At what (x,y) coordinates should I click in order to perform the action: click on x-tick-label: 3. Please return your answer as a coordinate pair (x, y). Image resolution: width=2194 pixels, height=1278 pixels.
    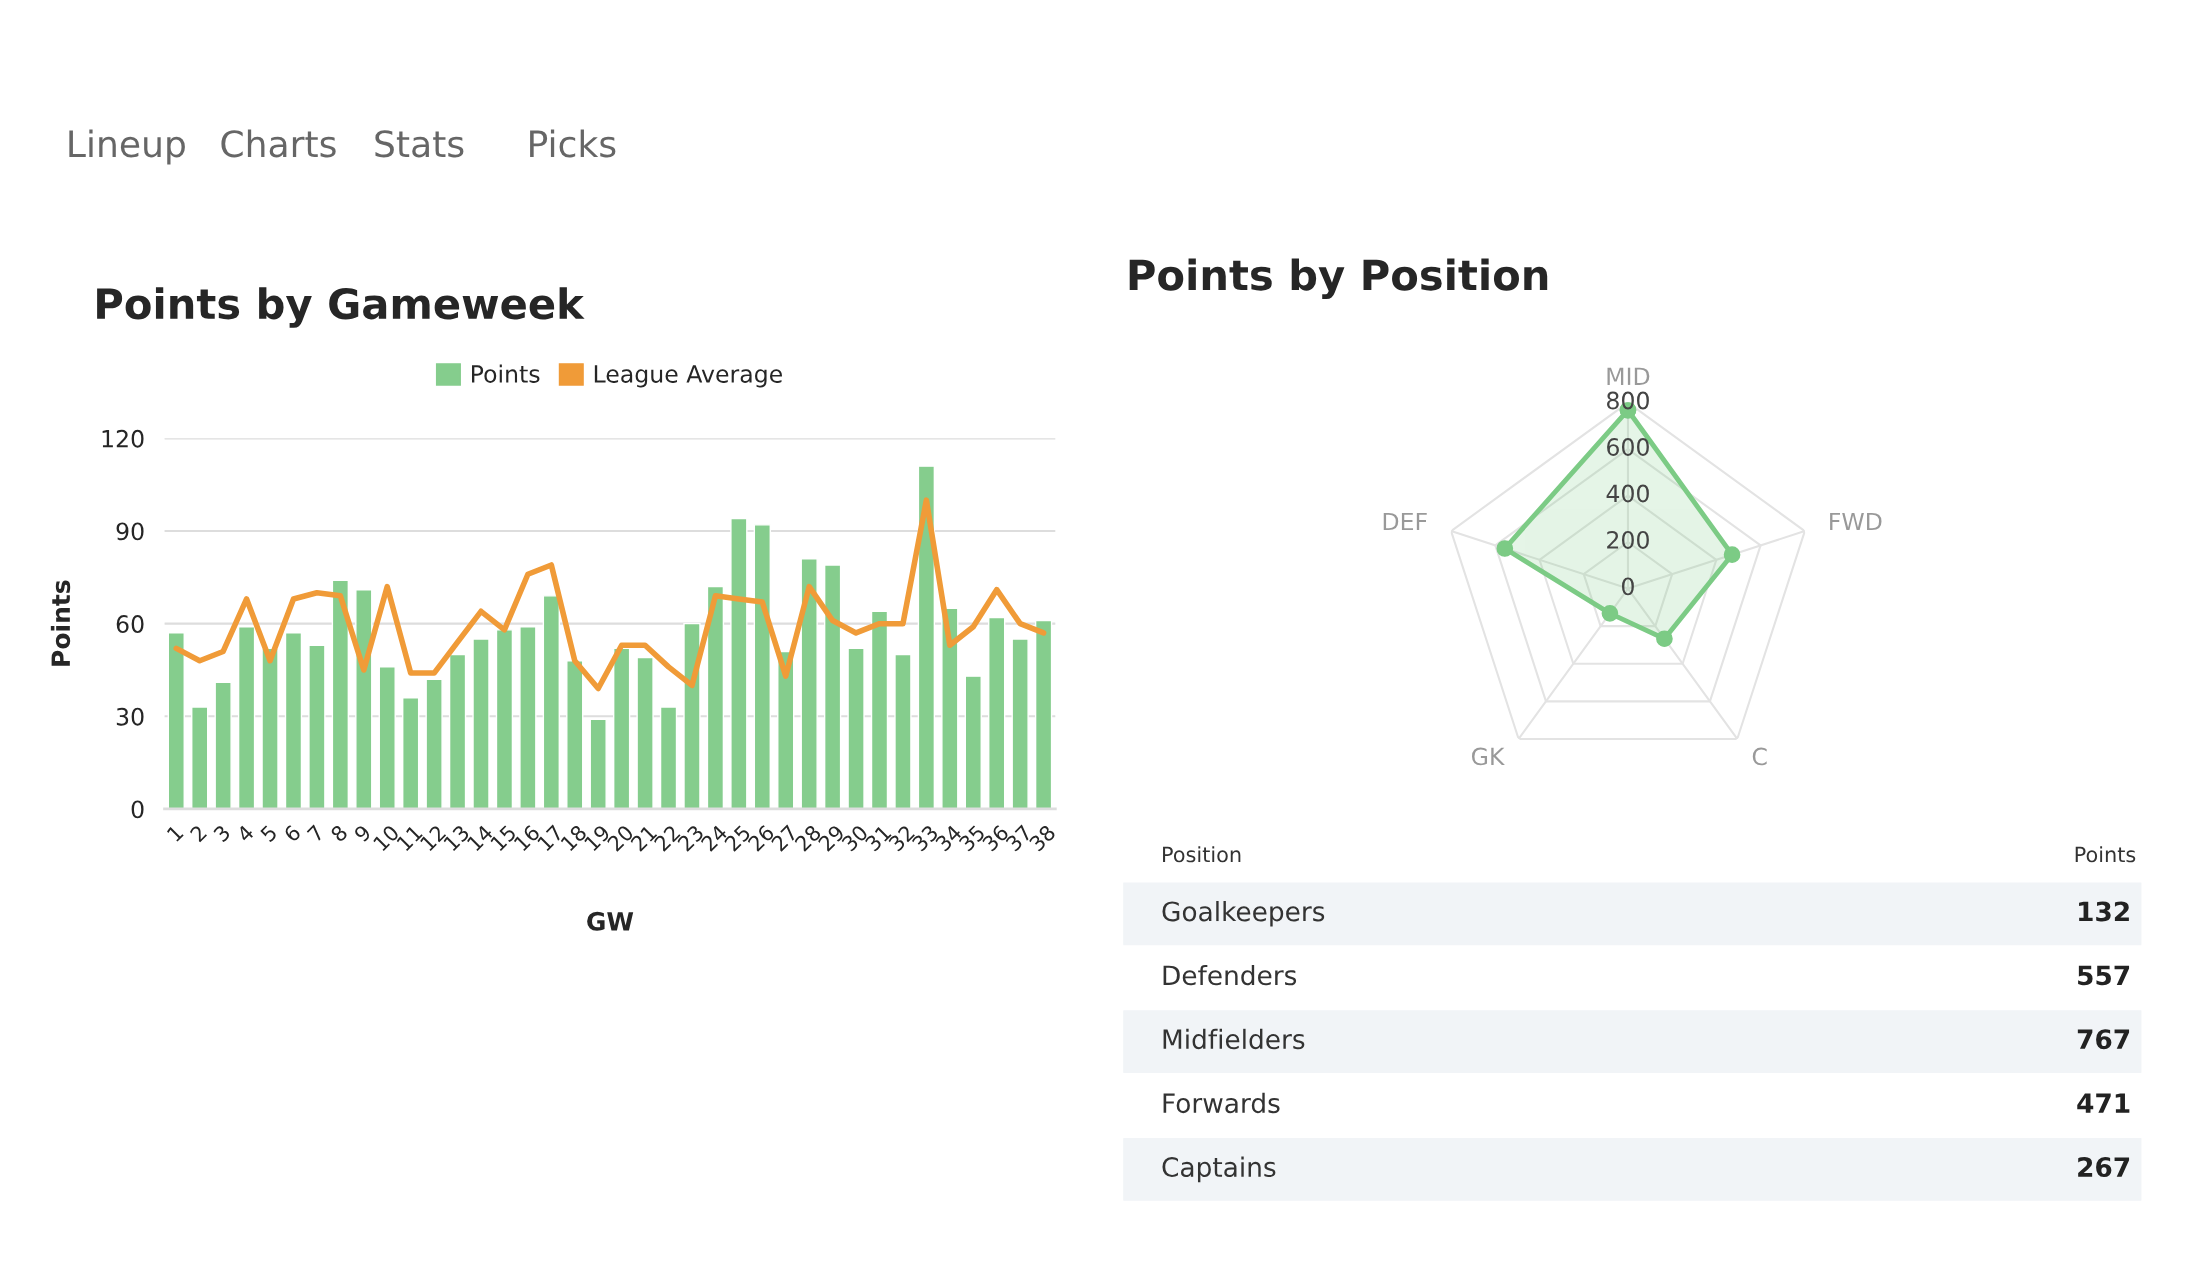
    Looking at the image, I should click on (221, 833).